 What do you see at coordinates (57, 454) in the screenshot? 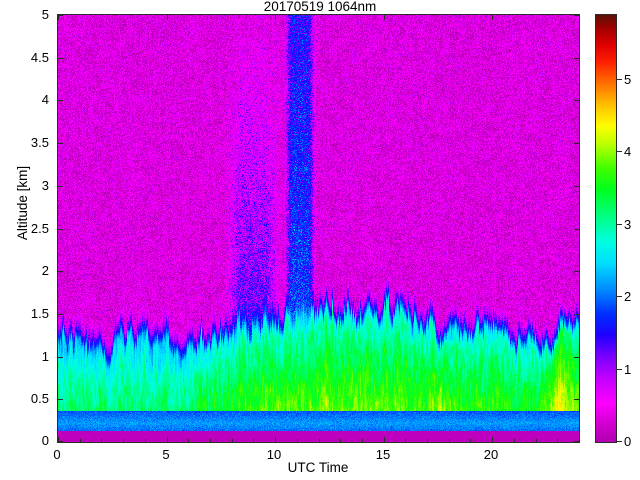
I see `x-tick-label-0: 0` at bounding box center [57, 454].